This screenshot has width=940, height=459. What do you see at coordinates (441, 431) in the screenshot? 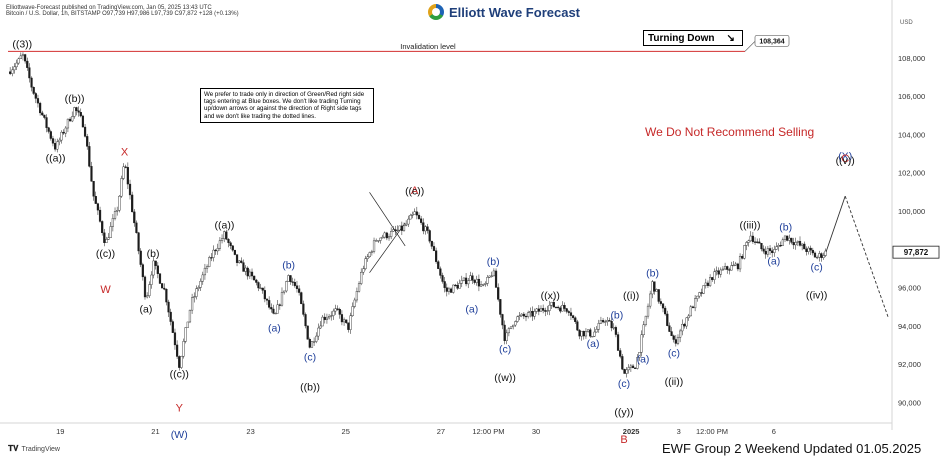
I see `x-tick-label: 27` at bounding box center [441, 431].